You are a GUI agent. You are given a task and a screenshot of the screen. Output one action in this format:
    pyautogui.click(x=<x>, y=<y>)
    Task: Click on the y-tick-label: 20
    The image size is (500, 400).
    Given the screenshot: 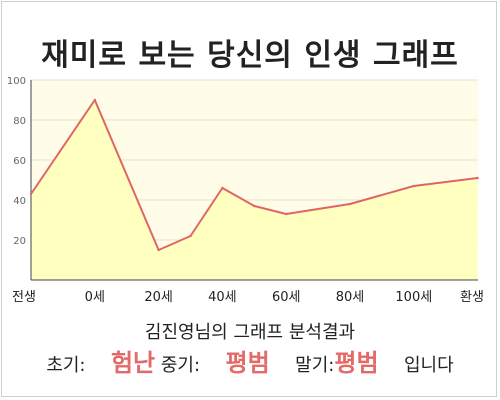 What is the action you would take?
    pyautogui.click(x=19, y=241)
    